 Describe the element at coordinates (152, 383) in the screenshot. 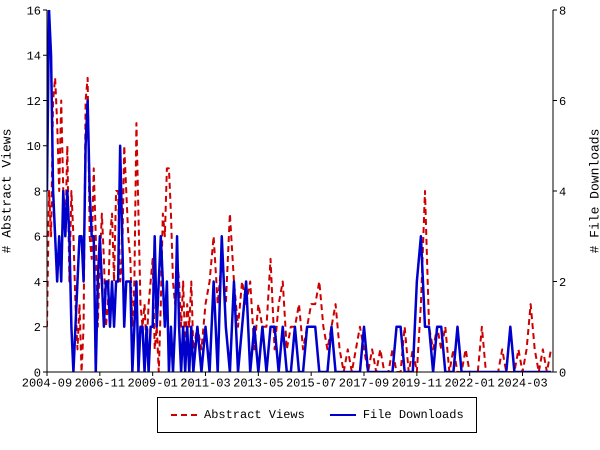

I see `x-tick-label: 2009-01` at that location.